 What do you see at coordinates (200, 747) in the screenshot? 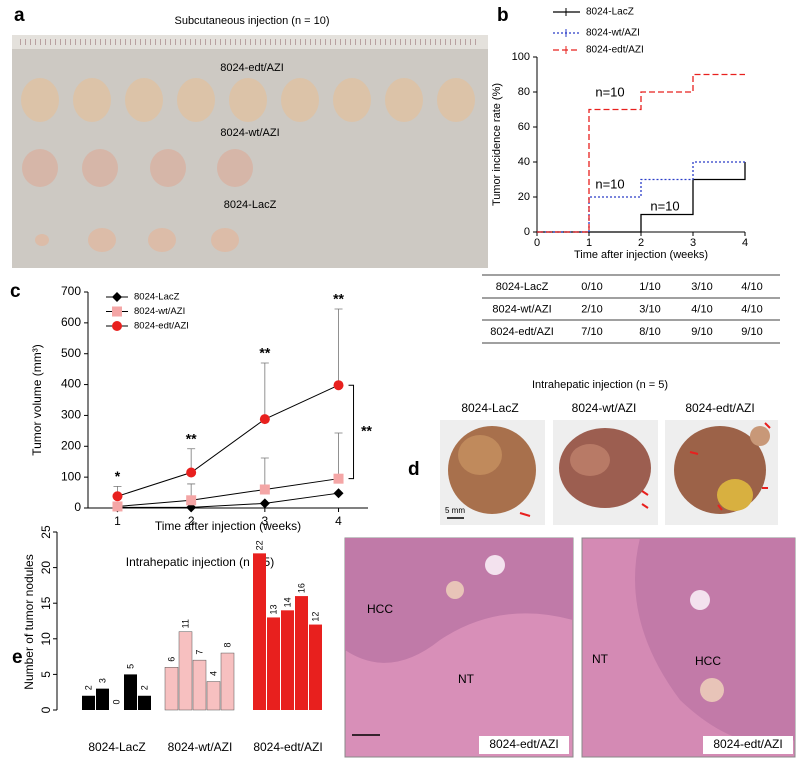
I see `group-label: 8024-wt/AZI` at bounding box center [200, 747].